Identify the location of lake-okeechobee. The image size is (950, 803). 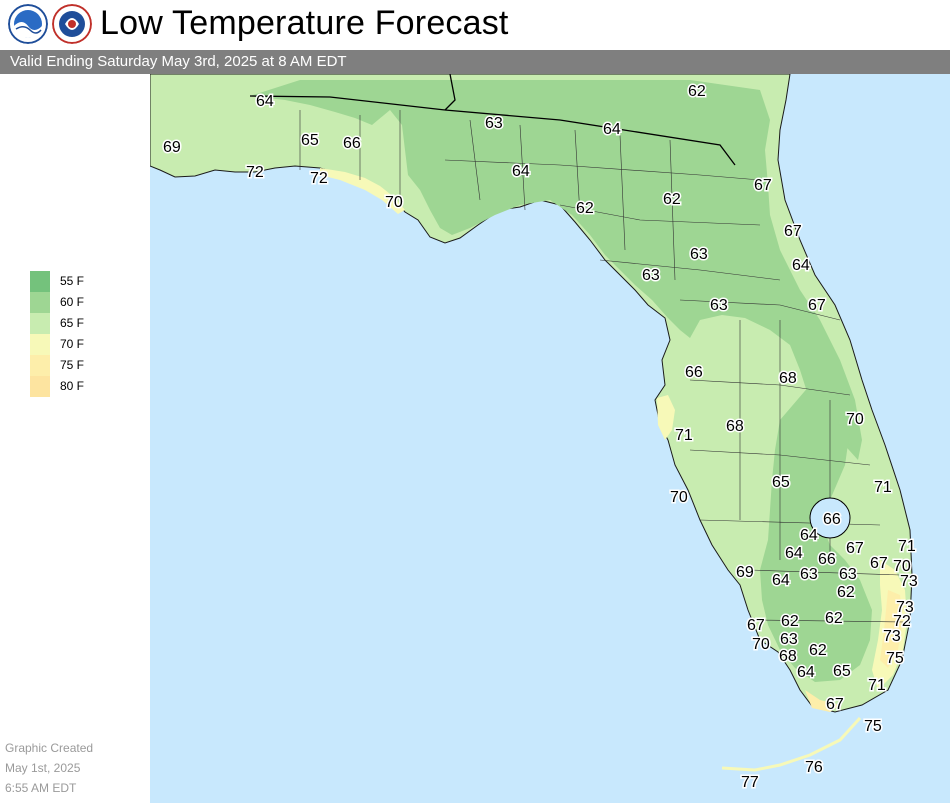
(830, 518).